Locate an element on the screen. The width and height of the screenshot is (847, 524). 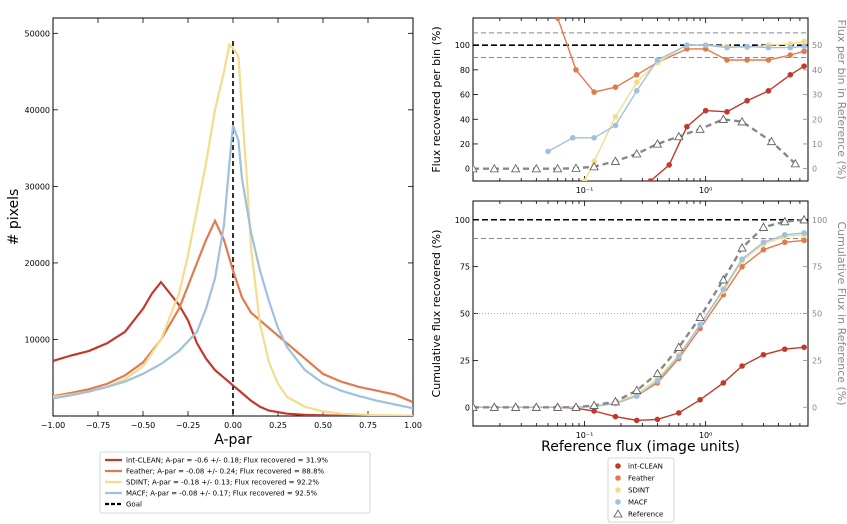
y-tick-label: 50 is located at coordinates (465, 314).